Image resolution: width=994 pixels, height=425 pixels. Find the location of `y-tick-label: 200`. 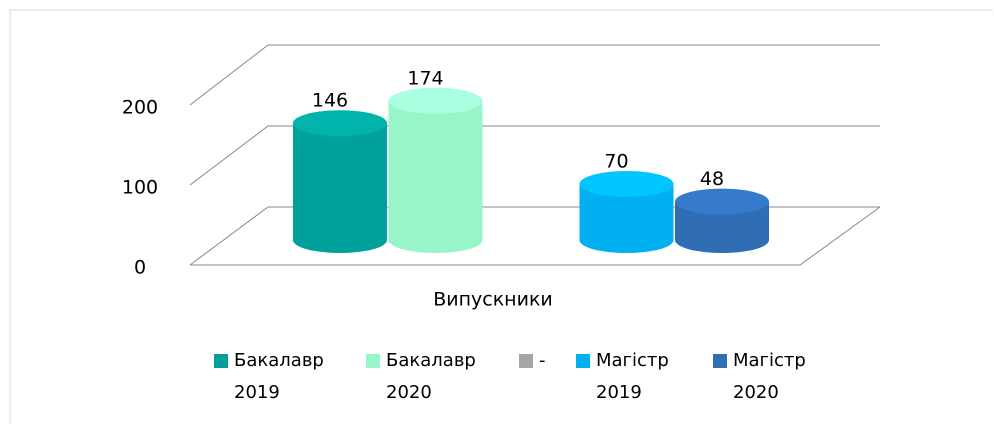

y-tick-label: 200 is located at coordinates (140, 108).